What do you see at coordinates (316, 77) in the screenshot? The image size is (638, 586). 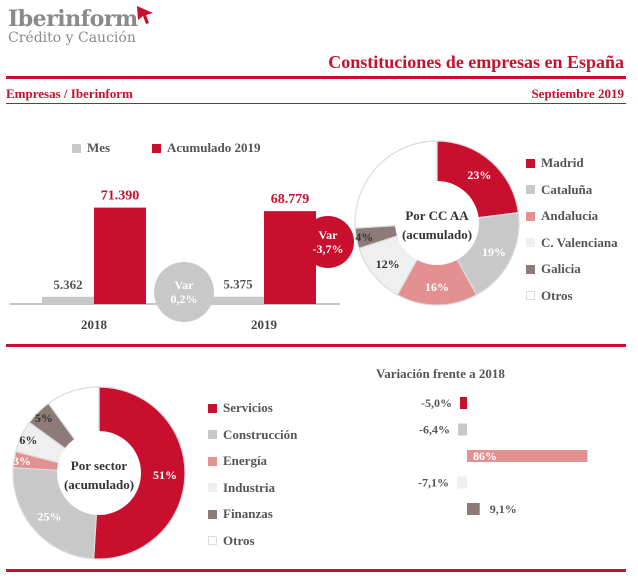 I see `divider-top` at bounding box center [316, 77].